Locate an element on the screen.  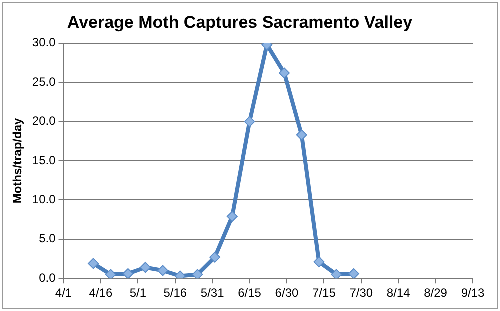
y-tick-label: 5.0 is located at coordinates (47, 239).